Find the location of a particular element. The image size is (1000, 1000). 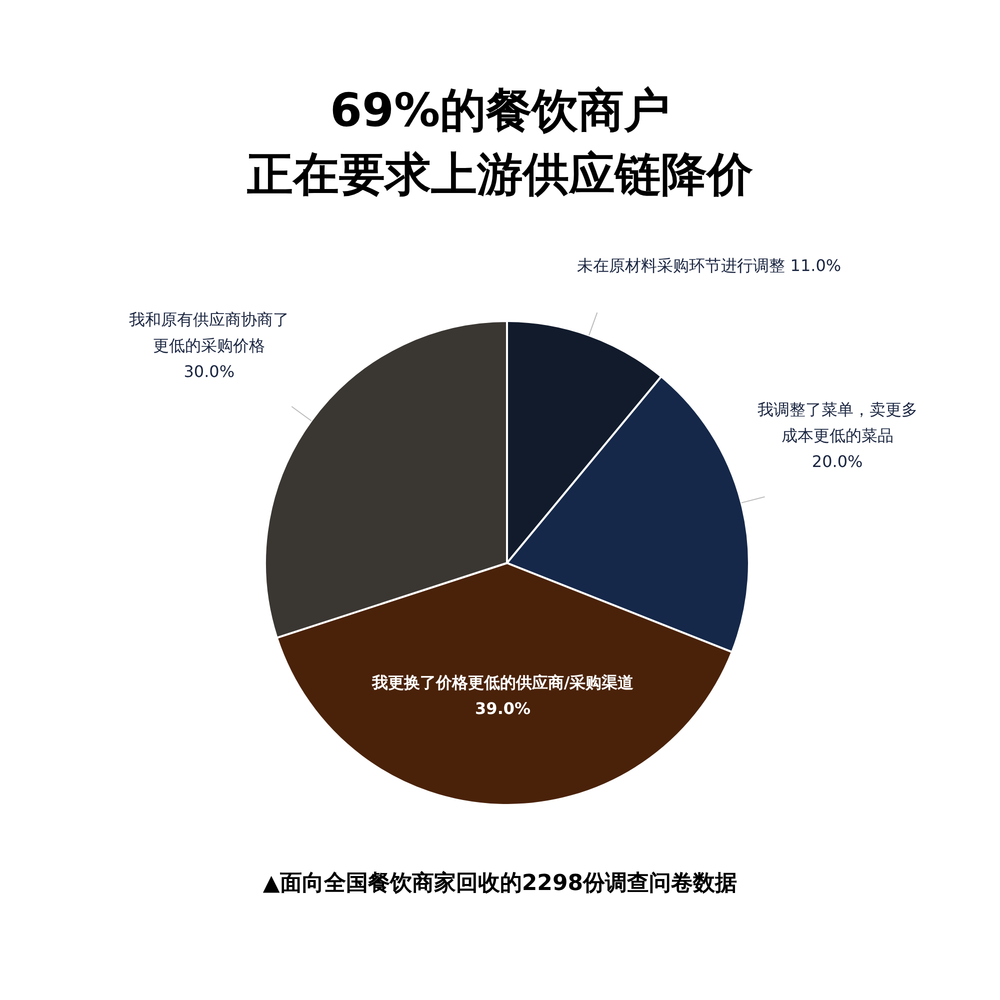

chart-subtitle: 正在要求上游供应链降价 is located at coordinates (500, 174).